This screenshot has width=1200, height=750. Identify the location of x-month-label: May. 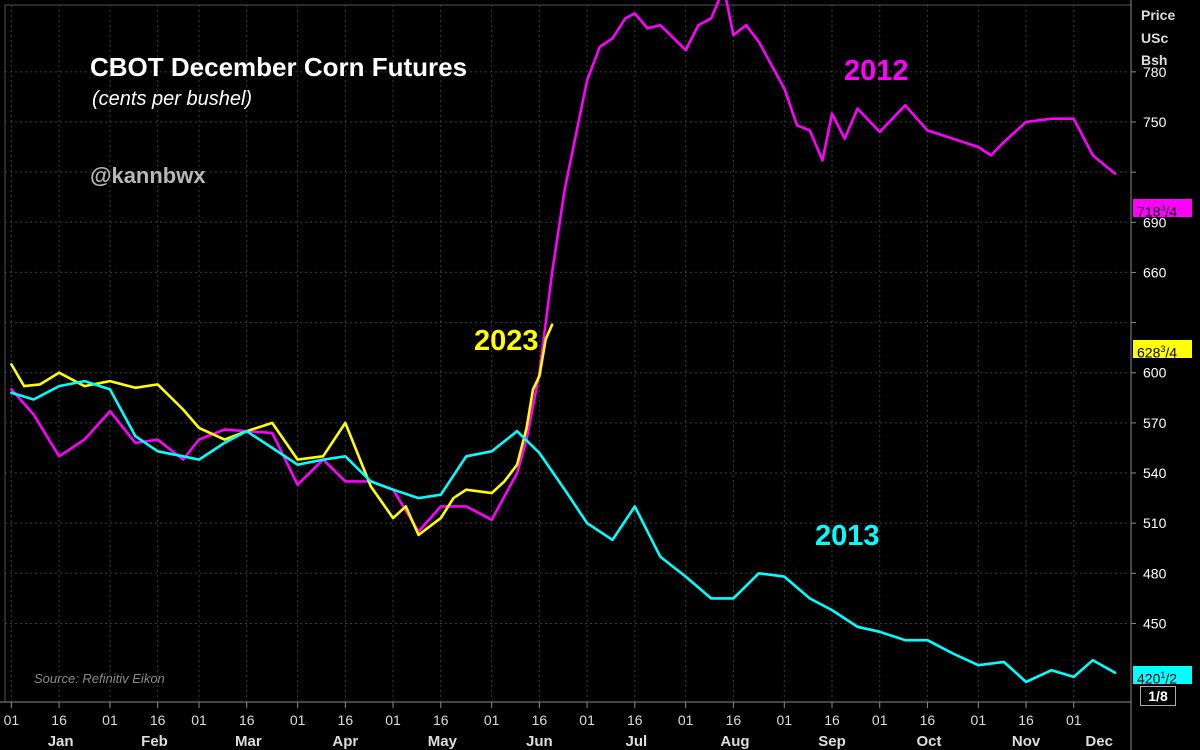
(443, 741).